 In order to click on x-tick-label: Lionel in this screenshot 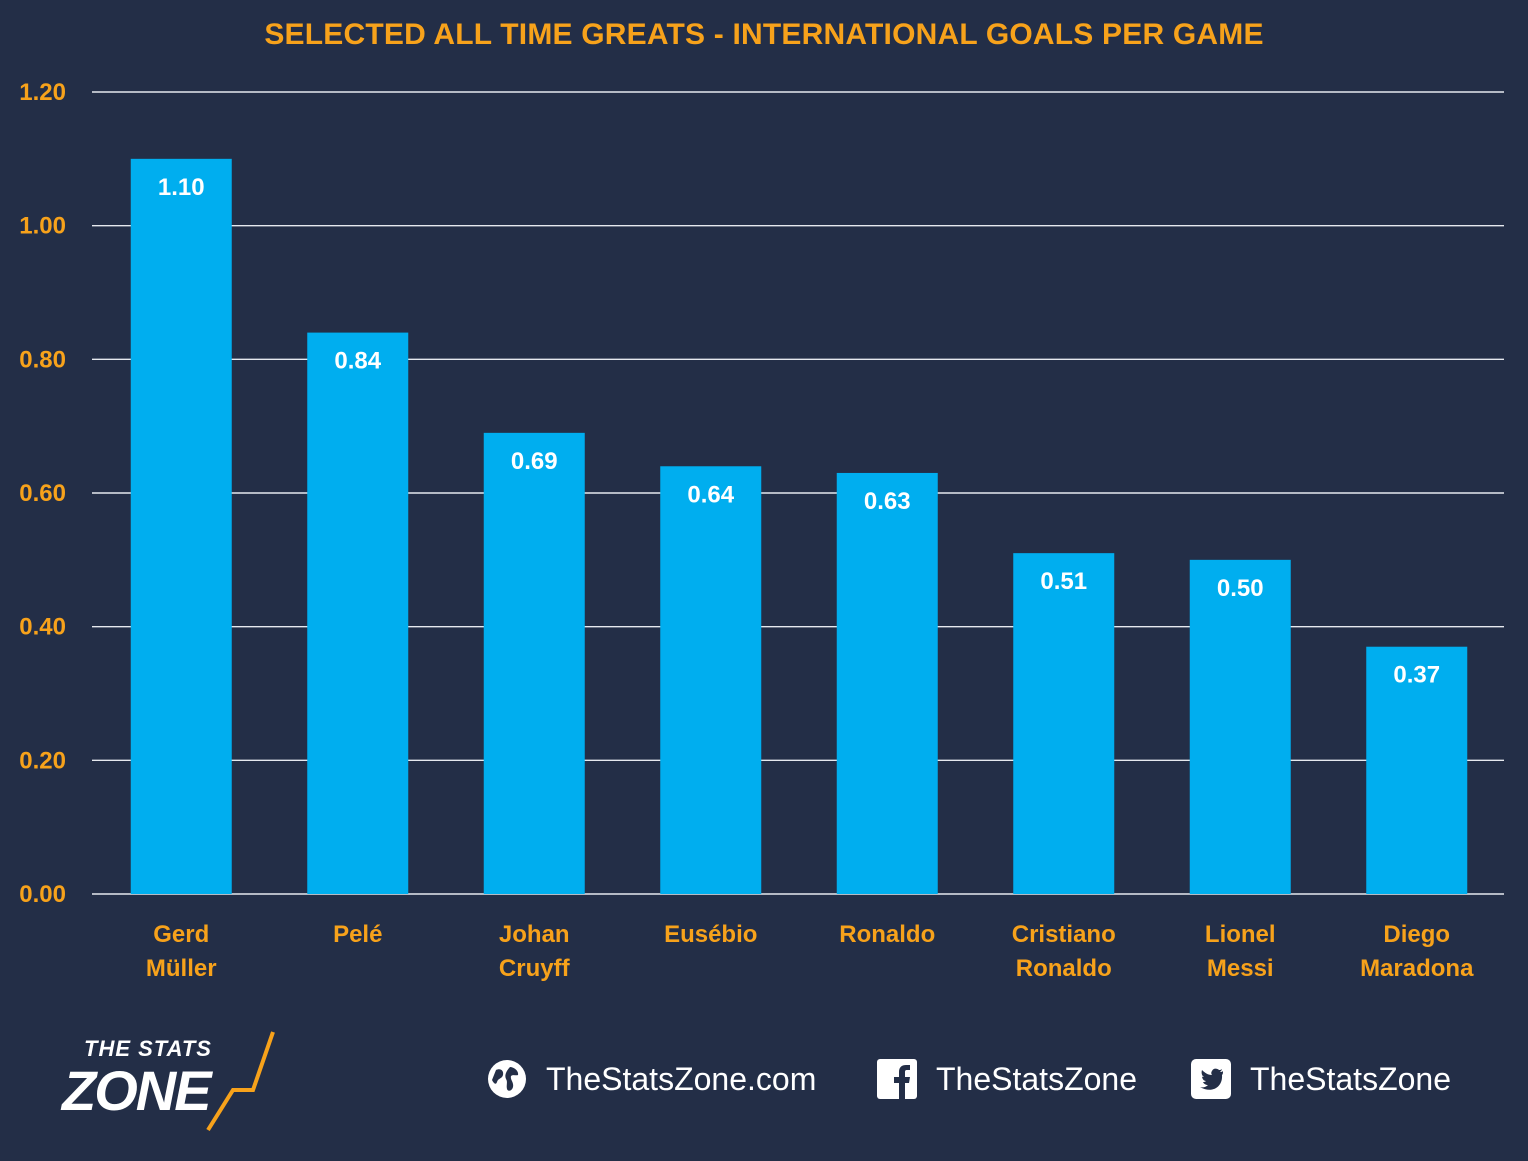, I will do `click(1240, 934)`.